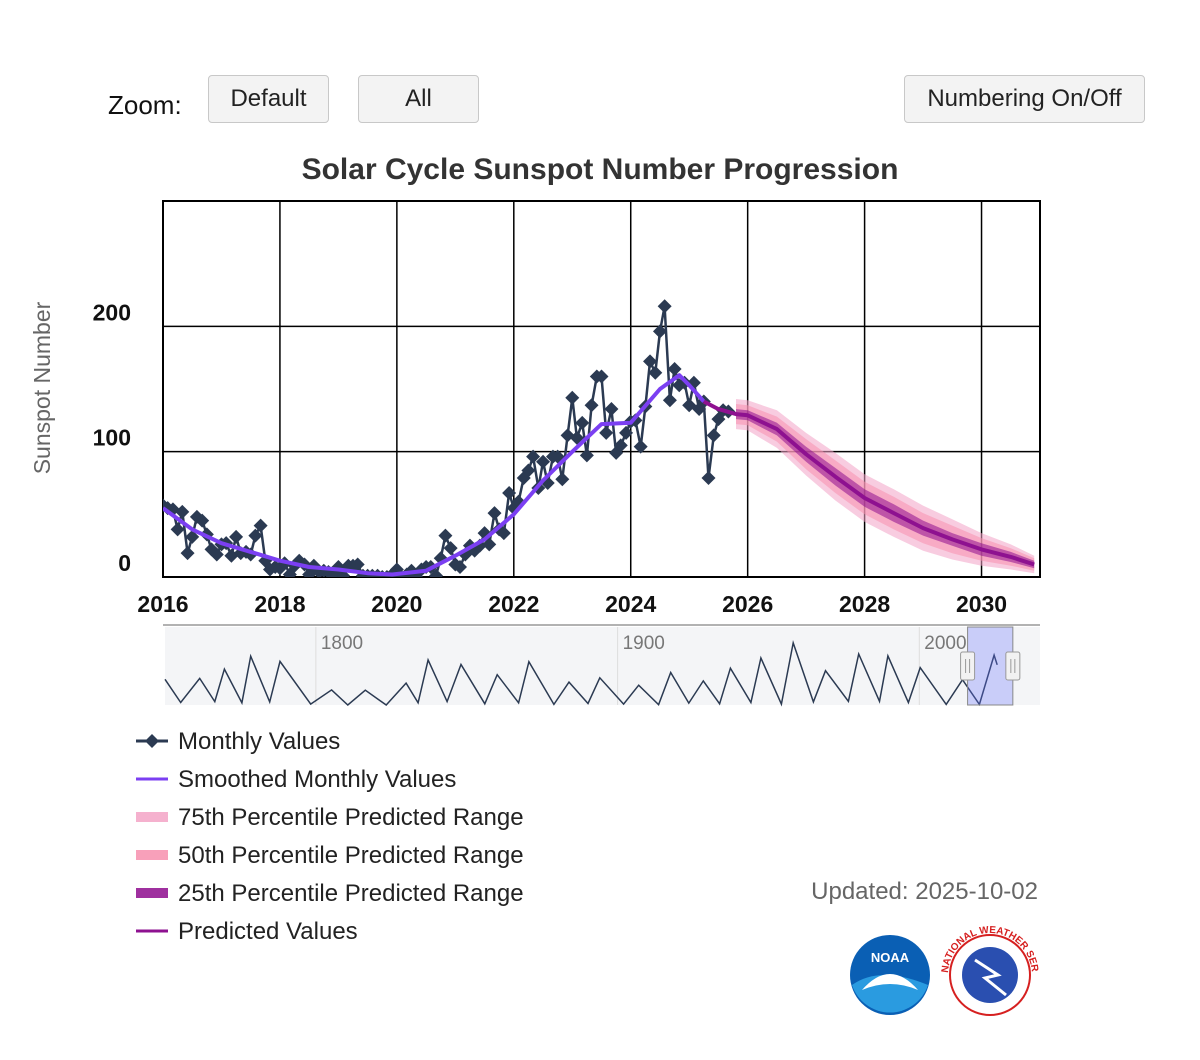 The width and height of the screenshot is (1200, 1060). I want to click on legend-marker, so click(152, 741).